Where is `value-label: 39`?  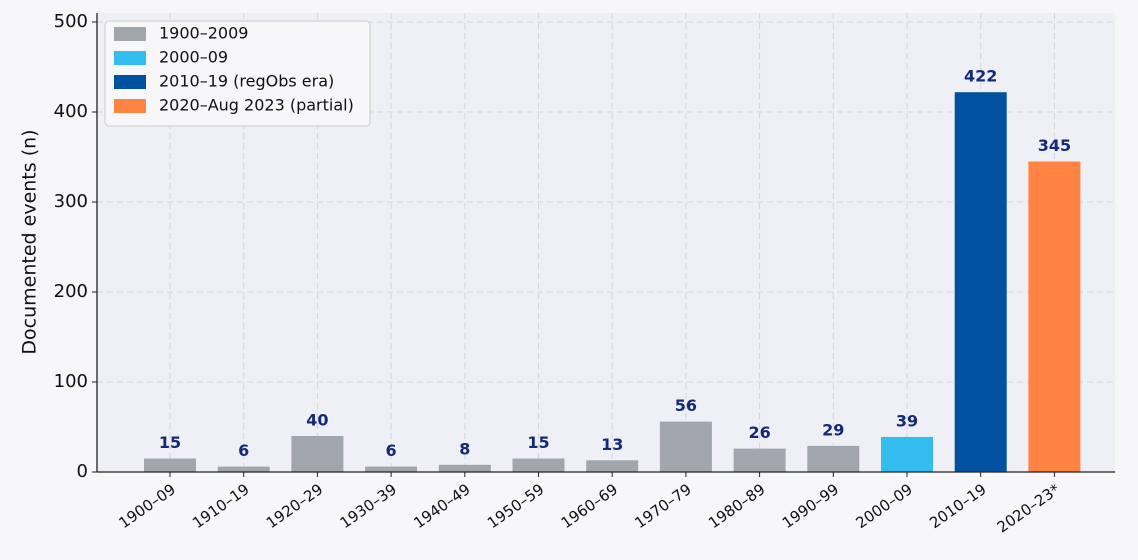
value-label: 39 is located at coordinates (907, 420).